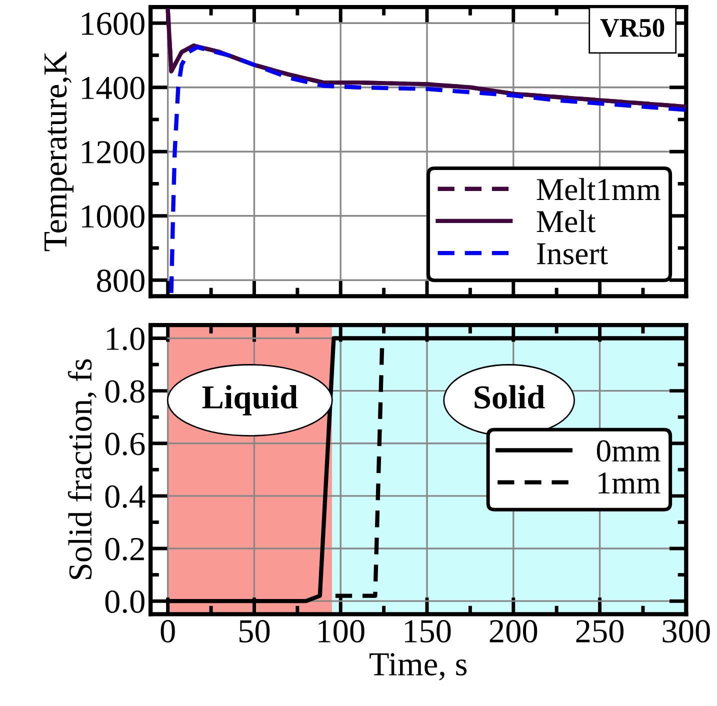 The height and width of the screenshot is (706, 717). I want to click on legend-label: Melt1mm, so click(598, 189).